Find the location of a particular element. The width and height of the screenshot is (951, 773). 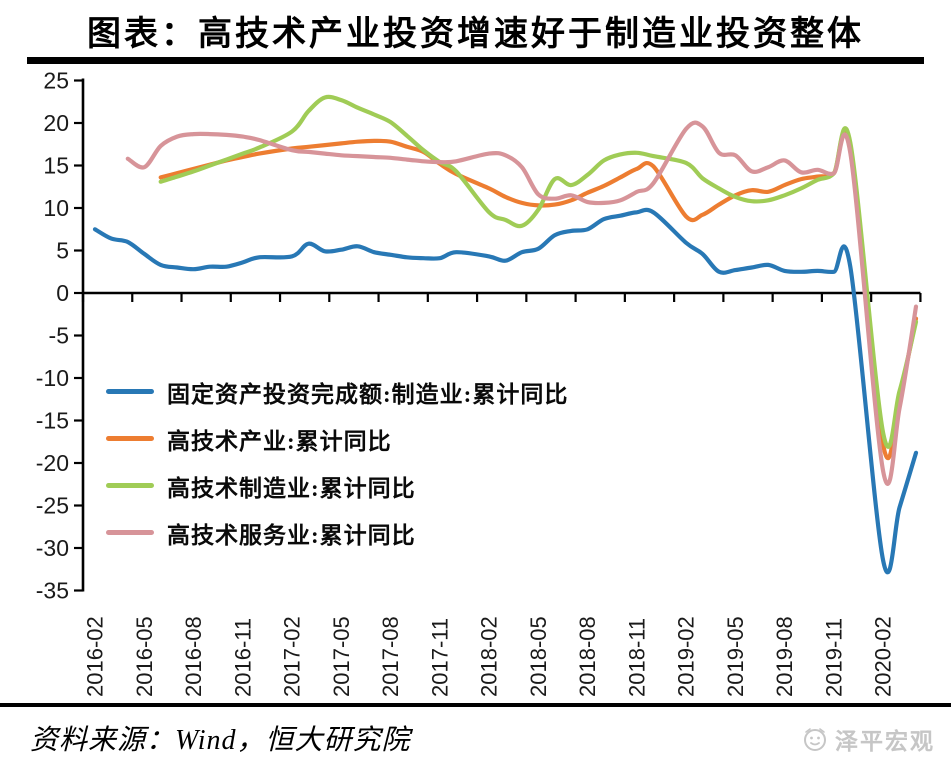

x-tick-label: 2019-02 is located at coordinates (686, 656).